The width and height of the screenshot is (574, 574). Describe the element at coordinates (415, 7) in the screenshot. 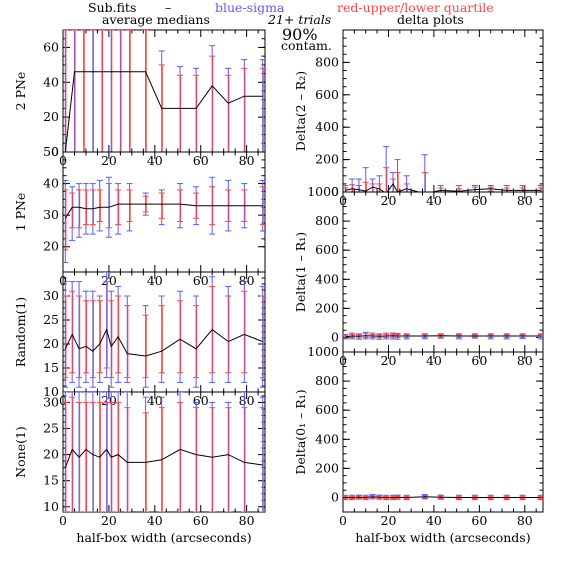

I see `header-red-legend: red-upper/lower quartile` at that location.